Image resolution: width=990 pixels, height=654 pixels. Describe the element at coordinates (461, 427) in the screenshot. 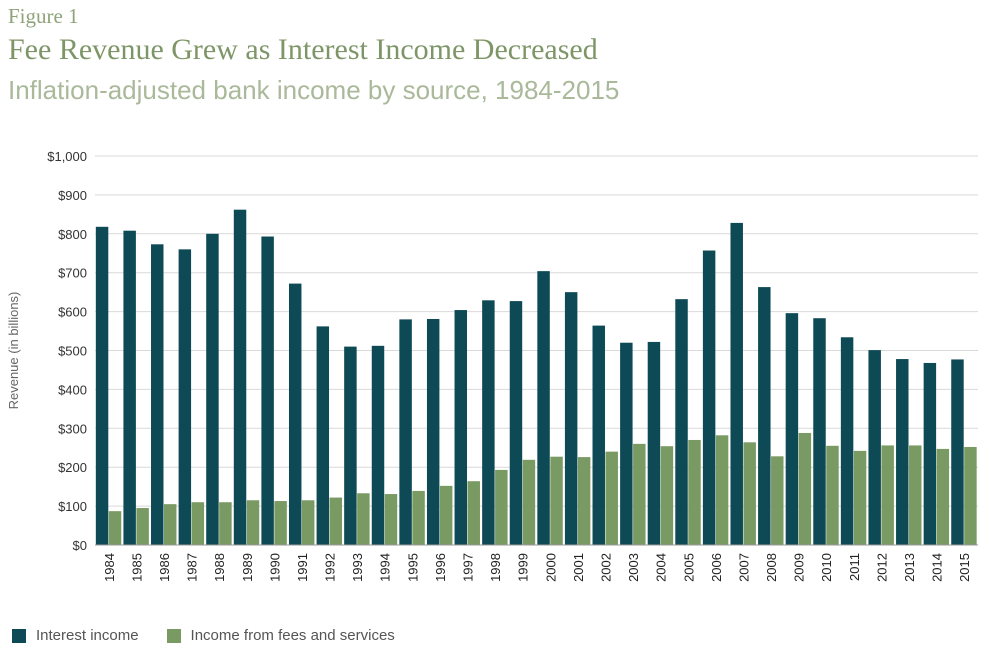

I see `bar-interest-1997` at that location.